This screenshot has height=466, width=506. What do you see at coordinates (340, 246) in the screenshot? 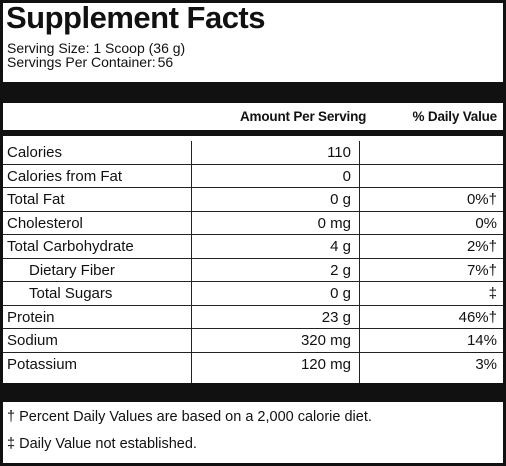
I see `nutrient-amount: 4 g` at bounding box center [340, 246].